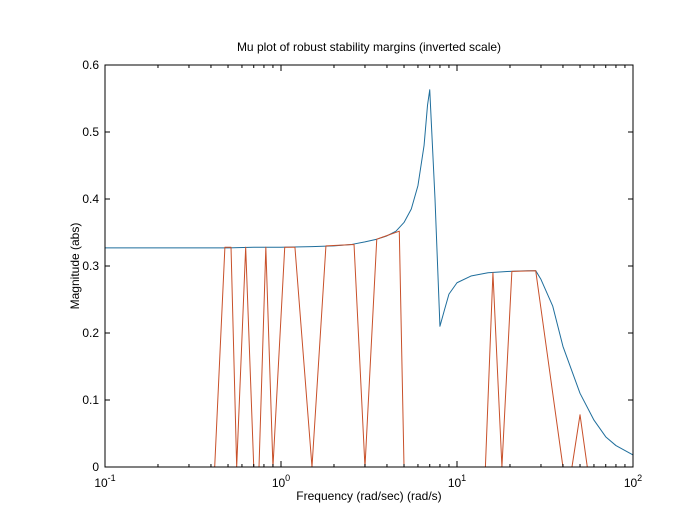  What do you see at coordinates (90, 65) in the screenshot?
I see `y-tick-label: 0.6` at bounding box center [90, 65].